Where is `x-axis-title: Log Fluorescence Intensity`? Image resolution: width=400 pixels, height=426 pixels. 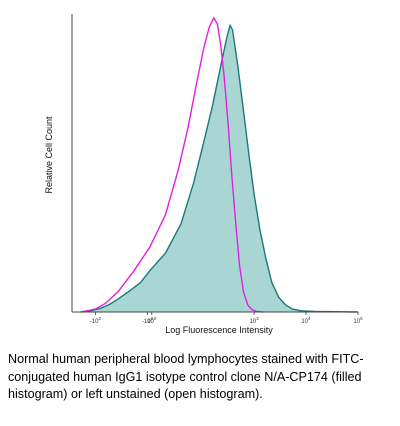 x-axis-title: Log Fluorescence Intensity is located at coordinates (219, 330).